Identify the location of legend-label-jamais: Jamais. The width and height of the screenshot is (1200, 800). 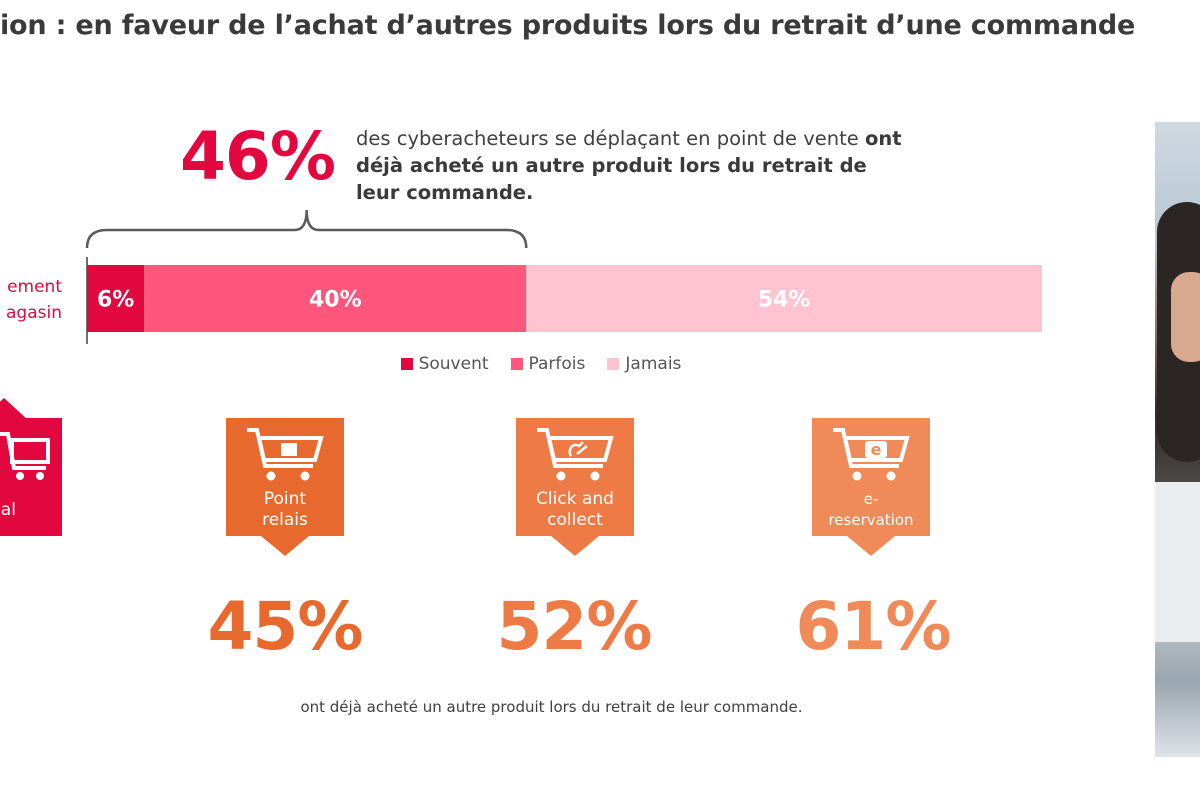
(653, 364).